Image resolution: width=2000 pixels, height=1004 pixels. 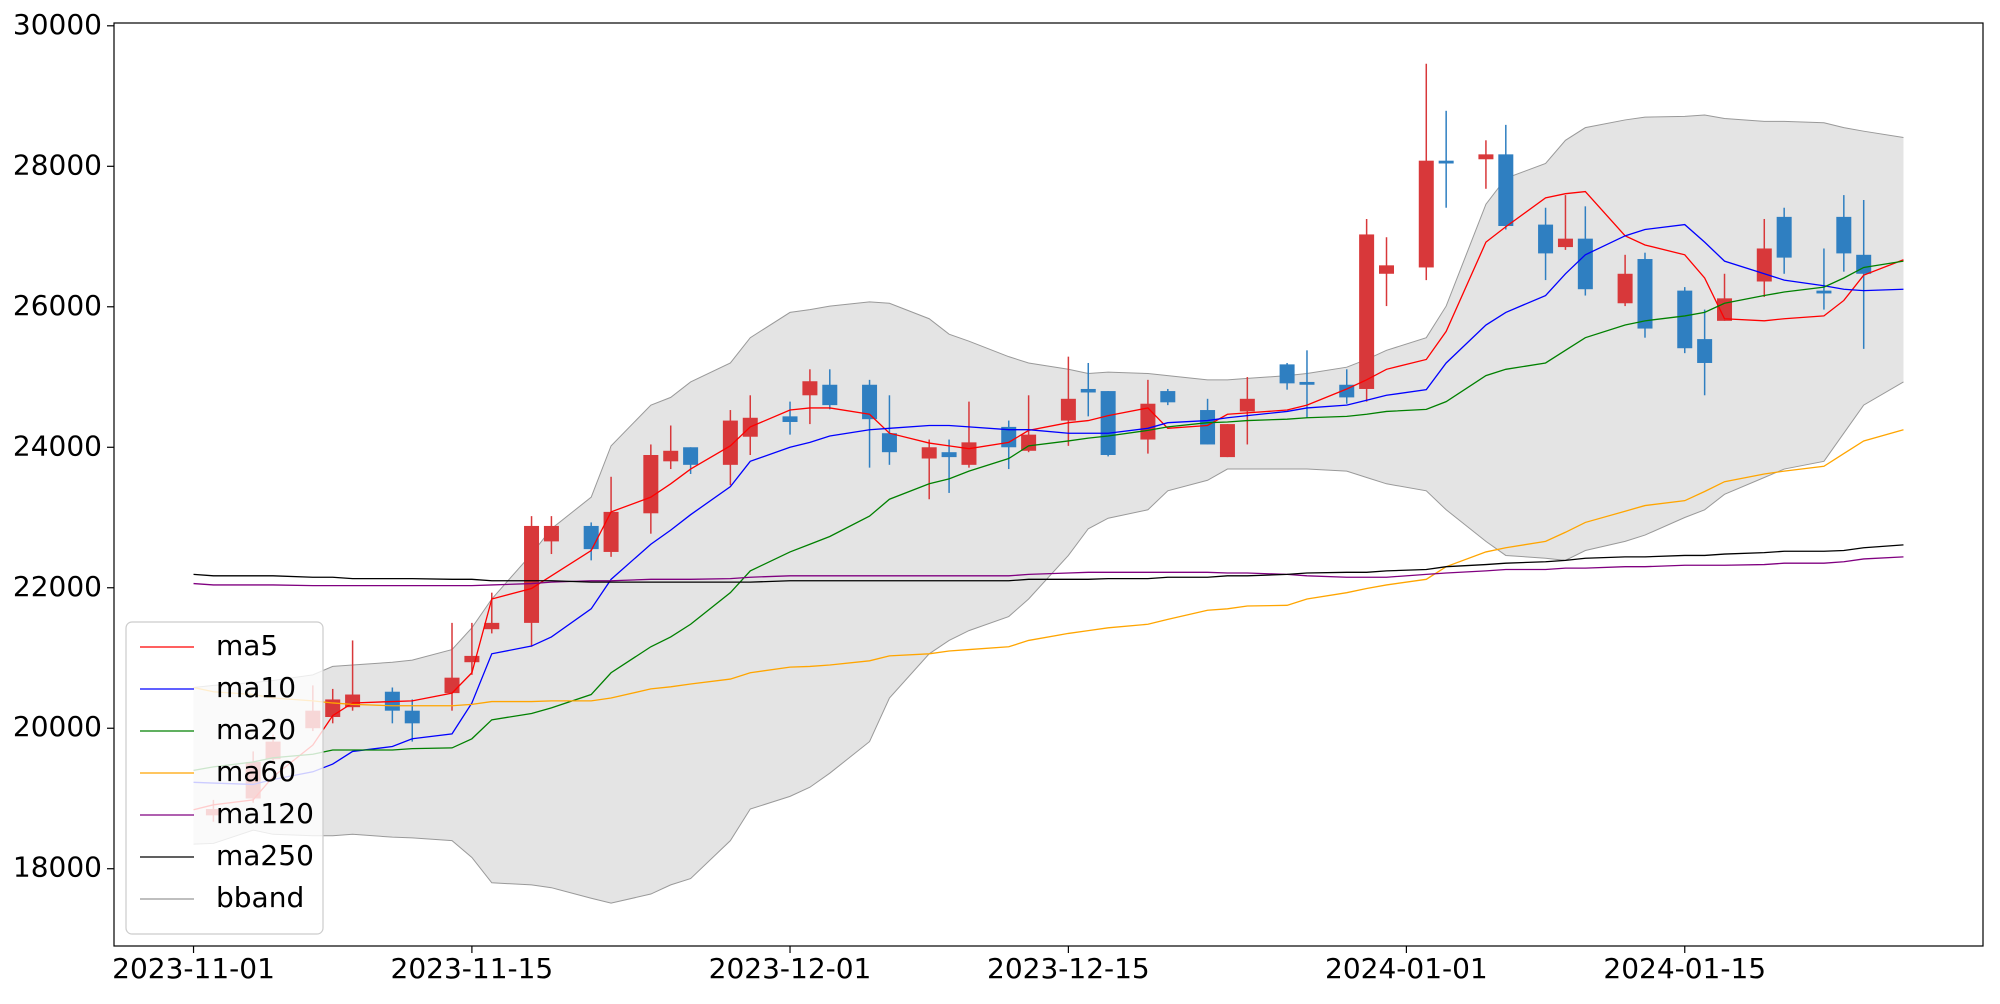 What do you see at coordinates (1068, 968) in the screenshot?
I see `x-tick-label: 2023-12-15` at bounding box center [1068, 968].